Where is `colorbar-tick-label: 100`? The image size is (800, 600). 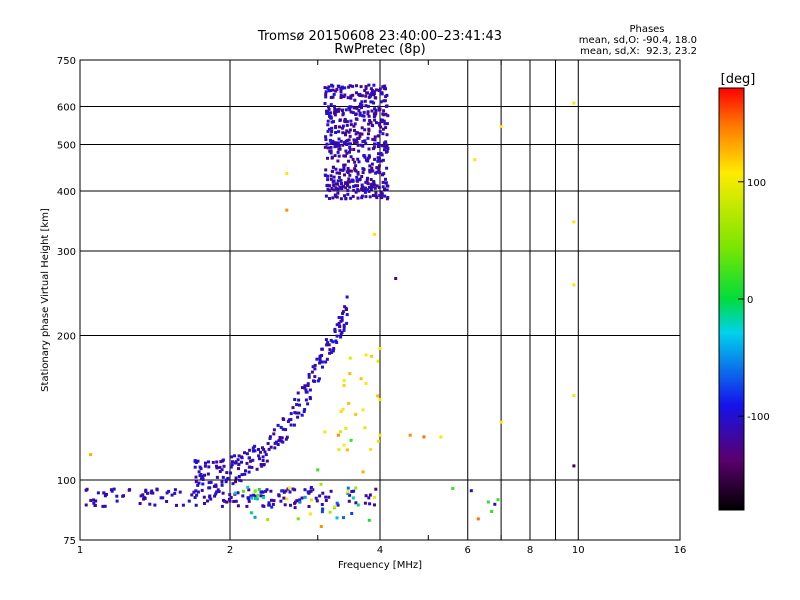 colorbar-tick-label: 100 is located at coordinates (756, 183).